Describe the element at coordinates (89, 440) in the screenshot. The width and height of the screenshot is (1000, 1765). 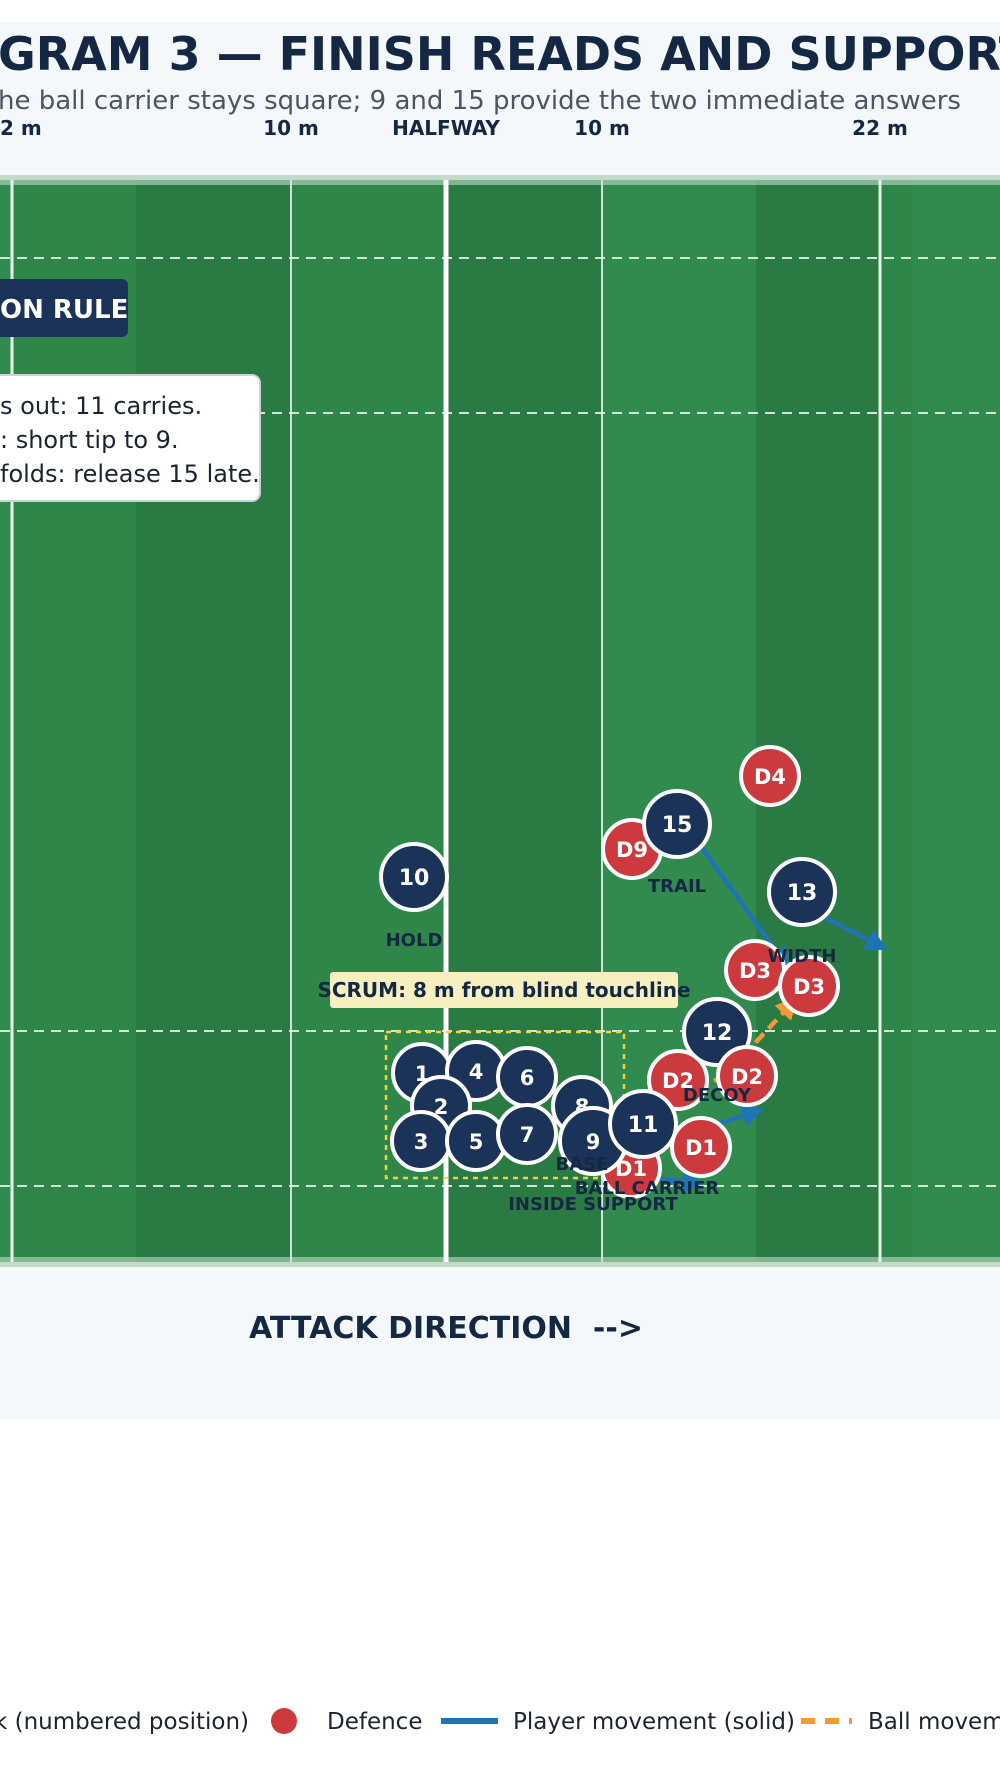
I see `decision-rule-line: : short tip to 9.` at that location.